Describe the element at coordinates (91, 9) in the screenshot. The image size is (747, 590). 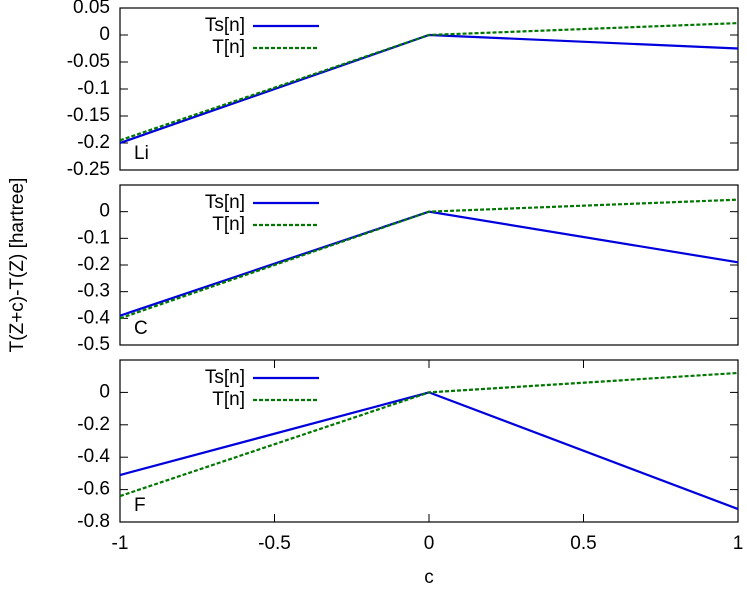
I see `y-tick-label: 0.05` at that location.